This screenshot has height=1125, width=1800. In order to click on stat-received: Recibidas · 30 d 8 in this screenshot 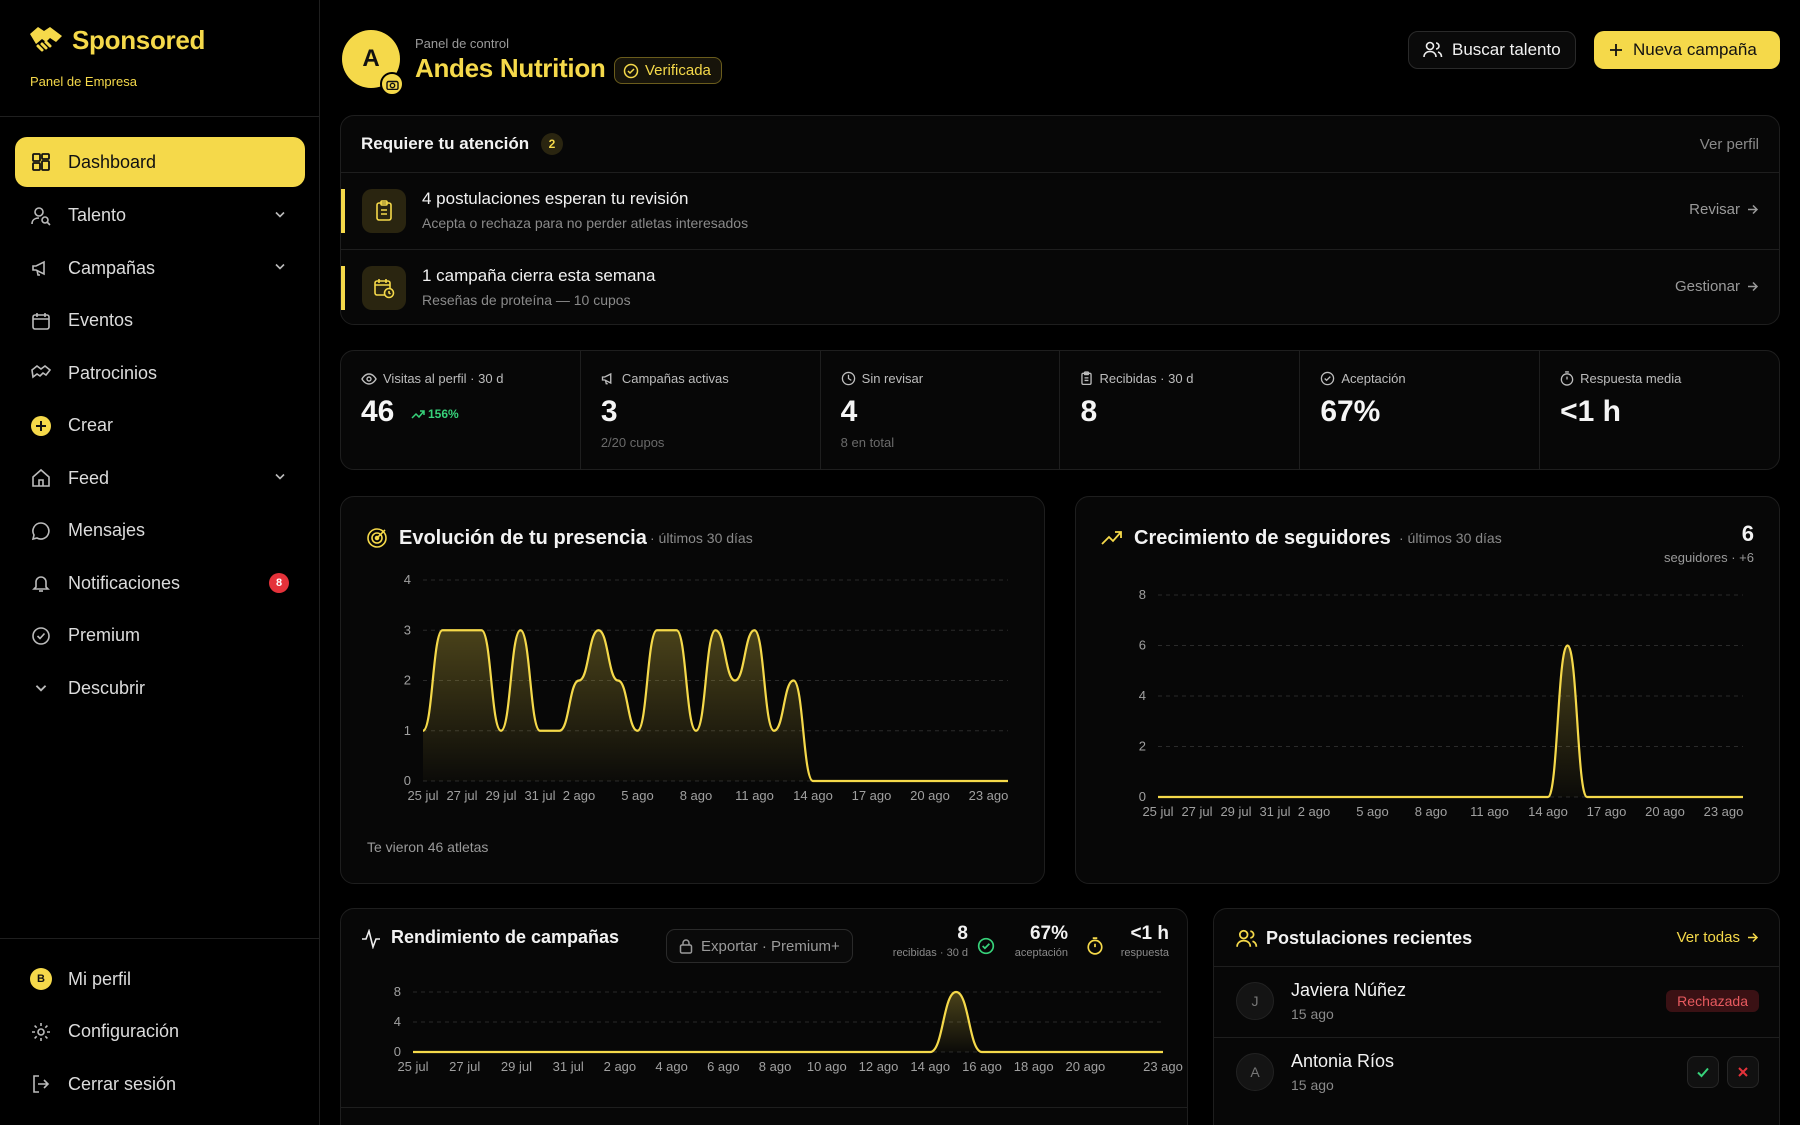, I will do `click(1180, 410)`.